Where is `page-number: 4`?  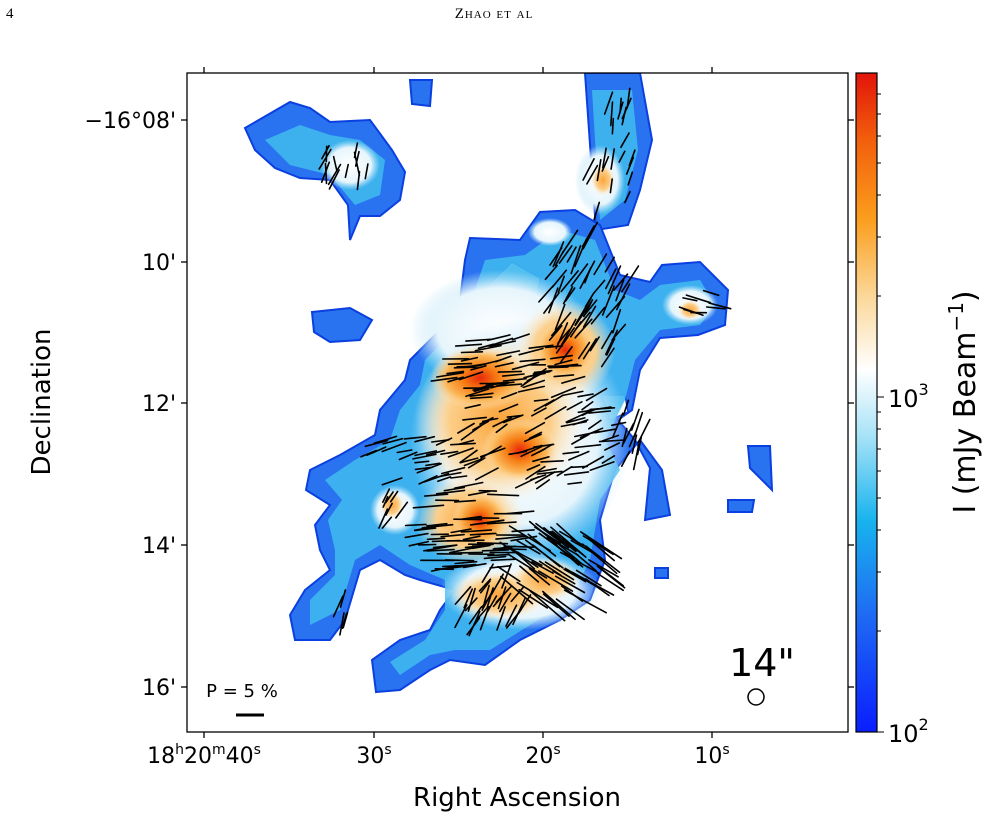
page-number: 4 is located at coordinates (10, 14).